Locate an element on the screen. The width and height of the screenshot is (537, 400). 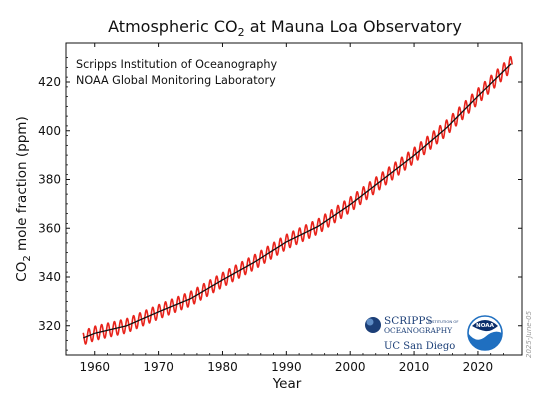
scripps-logo-second: OCEANOGRAPHY is located at coordinates (418, 330).